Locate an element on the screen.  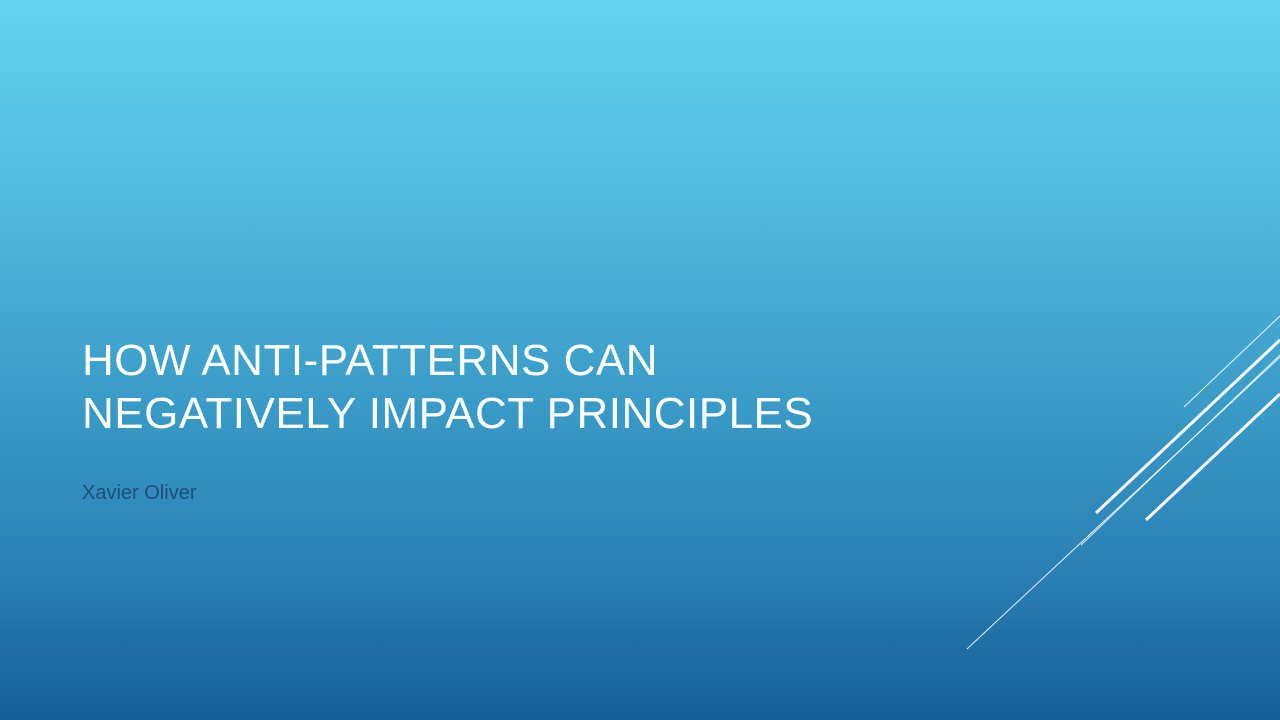
diagonal-line-thin-upper is located at coordinates (1231, 361).